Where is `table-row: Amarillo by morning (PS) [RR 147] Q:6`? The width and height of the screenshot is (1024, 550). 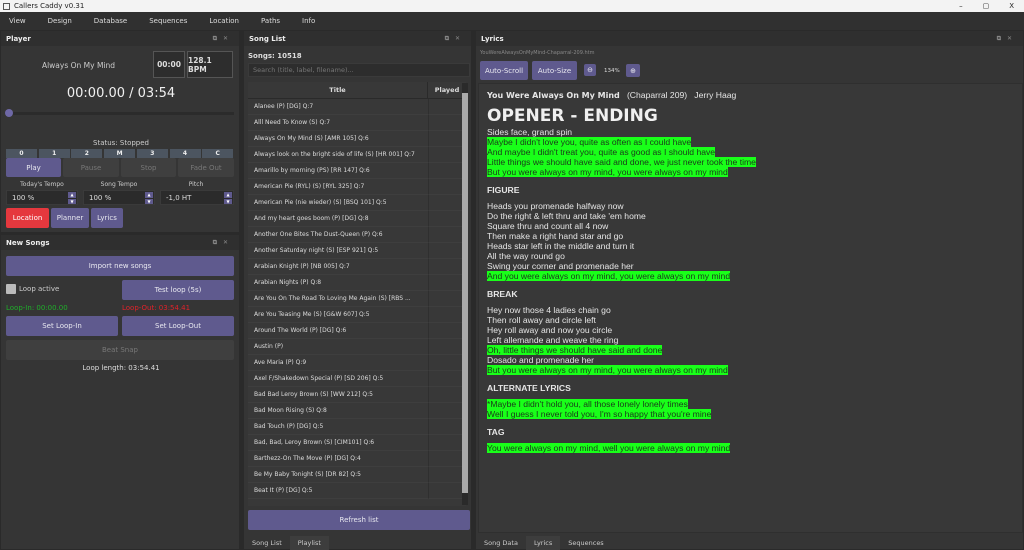
table-row: Amarillo by morning (PS) [RR 147] Q:6 is located at coordinates (357, 171).